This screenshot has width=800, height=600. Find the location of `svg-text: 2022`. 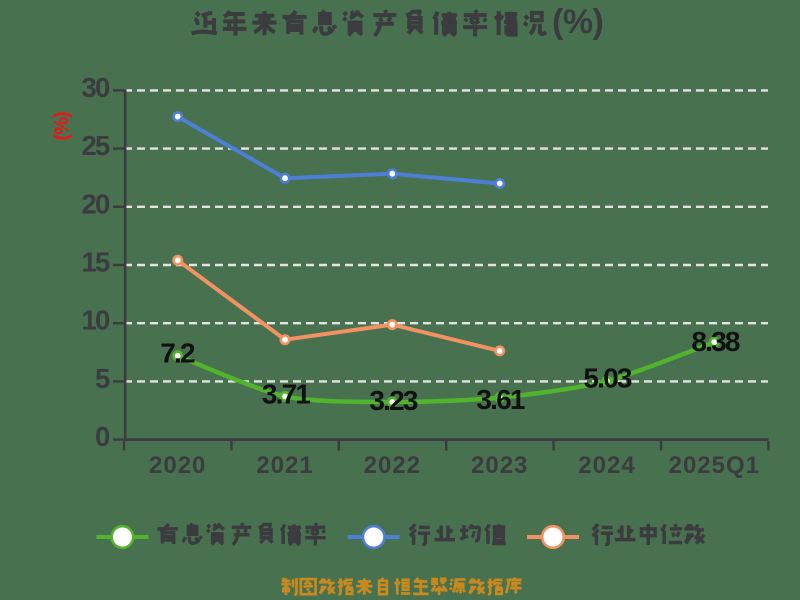

svg-text: 2022 is located at coordinates (392, 465).